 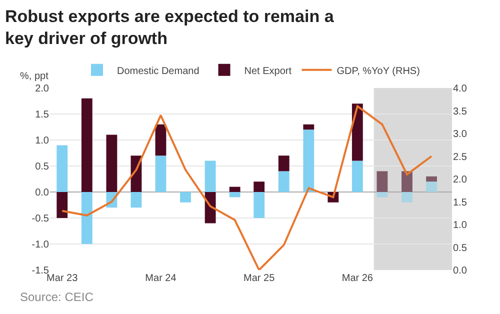 I want to click on y2-tick-label: 0.5, so click(x=460, y=248).